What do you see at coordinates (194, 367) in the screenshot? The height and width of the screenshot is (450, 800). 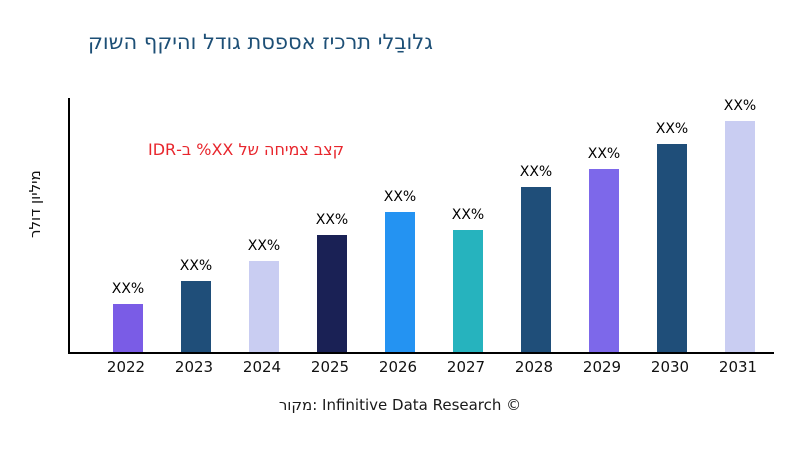 I see `x-tick-2023: 2023` at bounding box center [194, 367].